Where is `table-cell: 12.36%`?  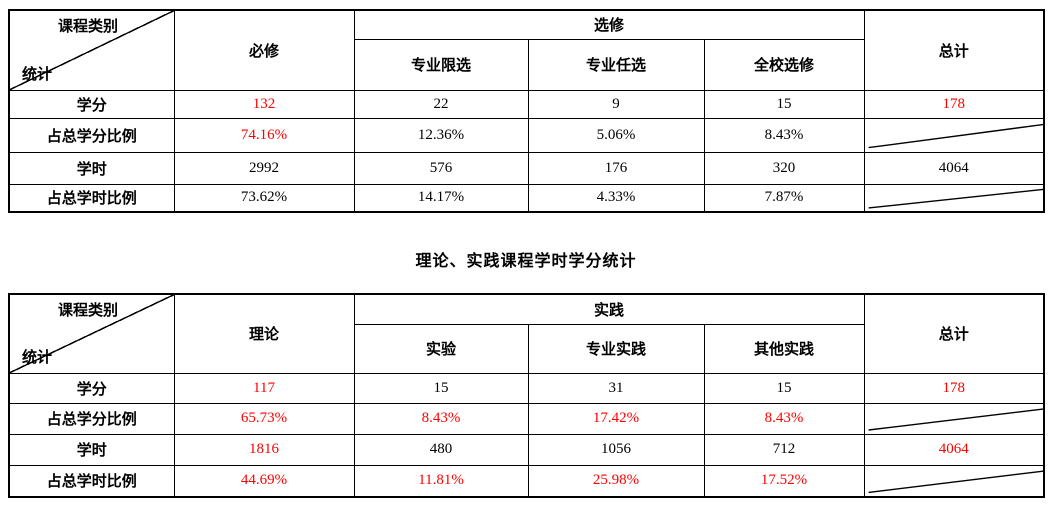 table-cell: 12.36% is located at coordinates (441, 135).